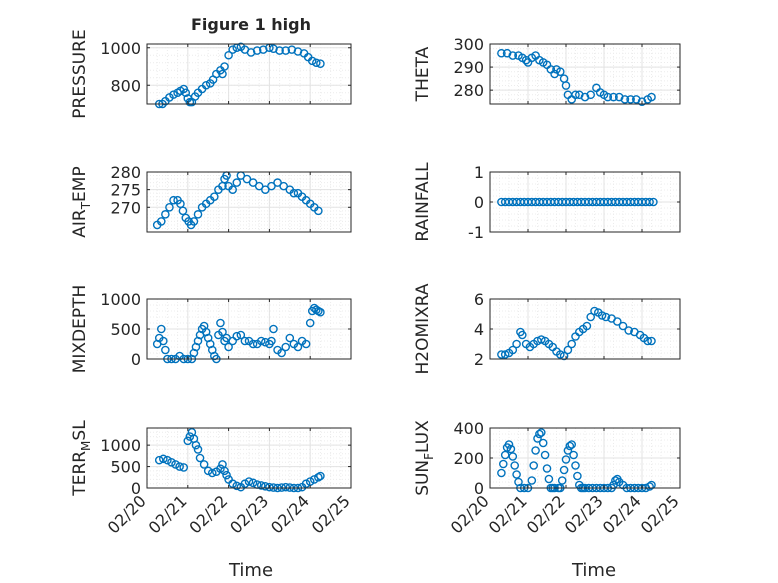  What do you see at coordinates (547, 70) in the screenshot?
I see `subplot-2: 280 290 300 THETA` at bounding box center [547, 70].